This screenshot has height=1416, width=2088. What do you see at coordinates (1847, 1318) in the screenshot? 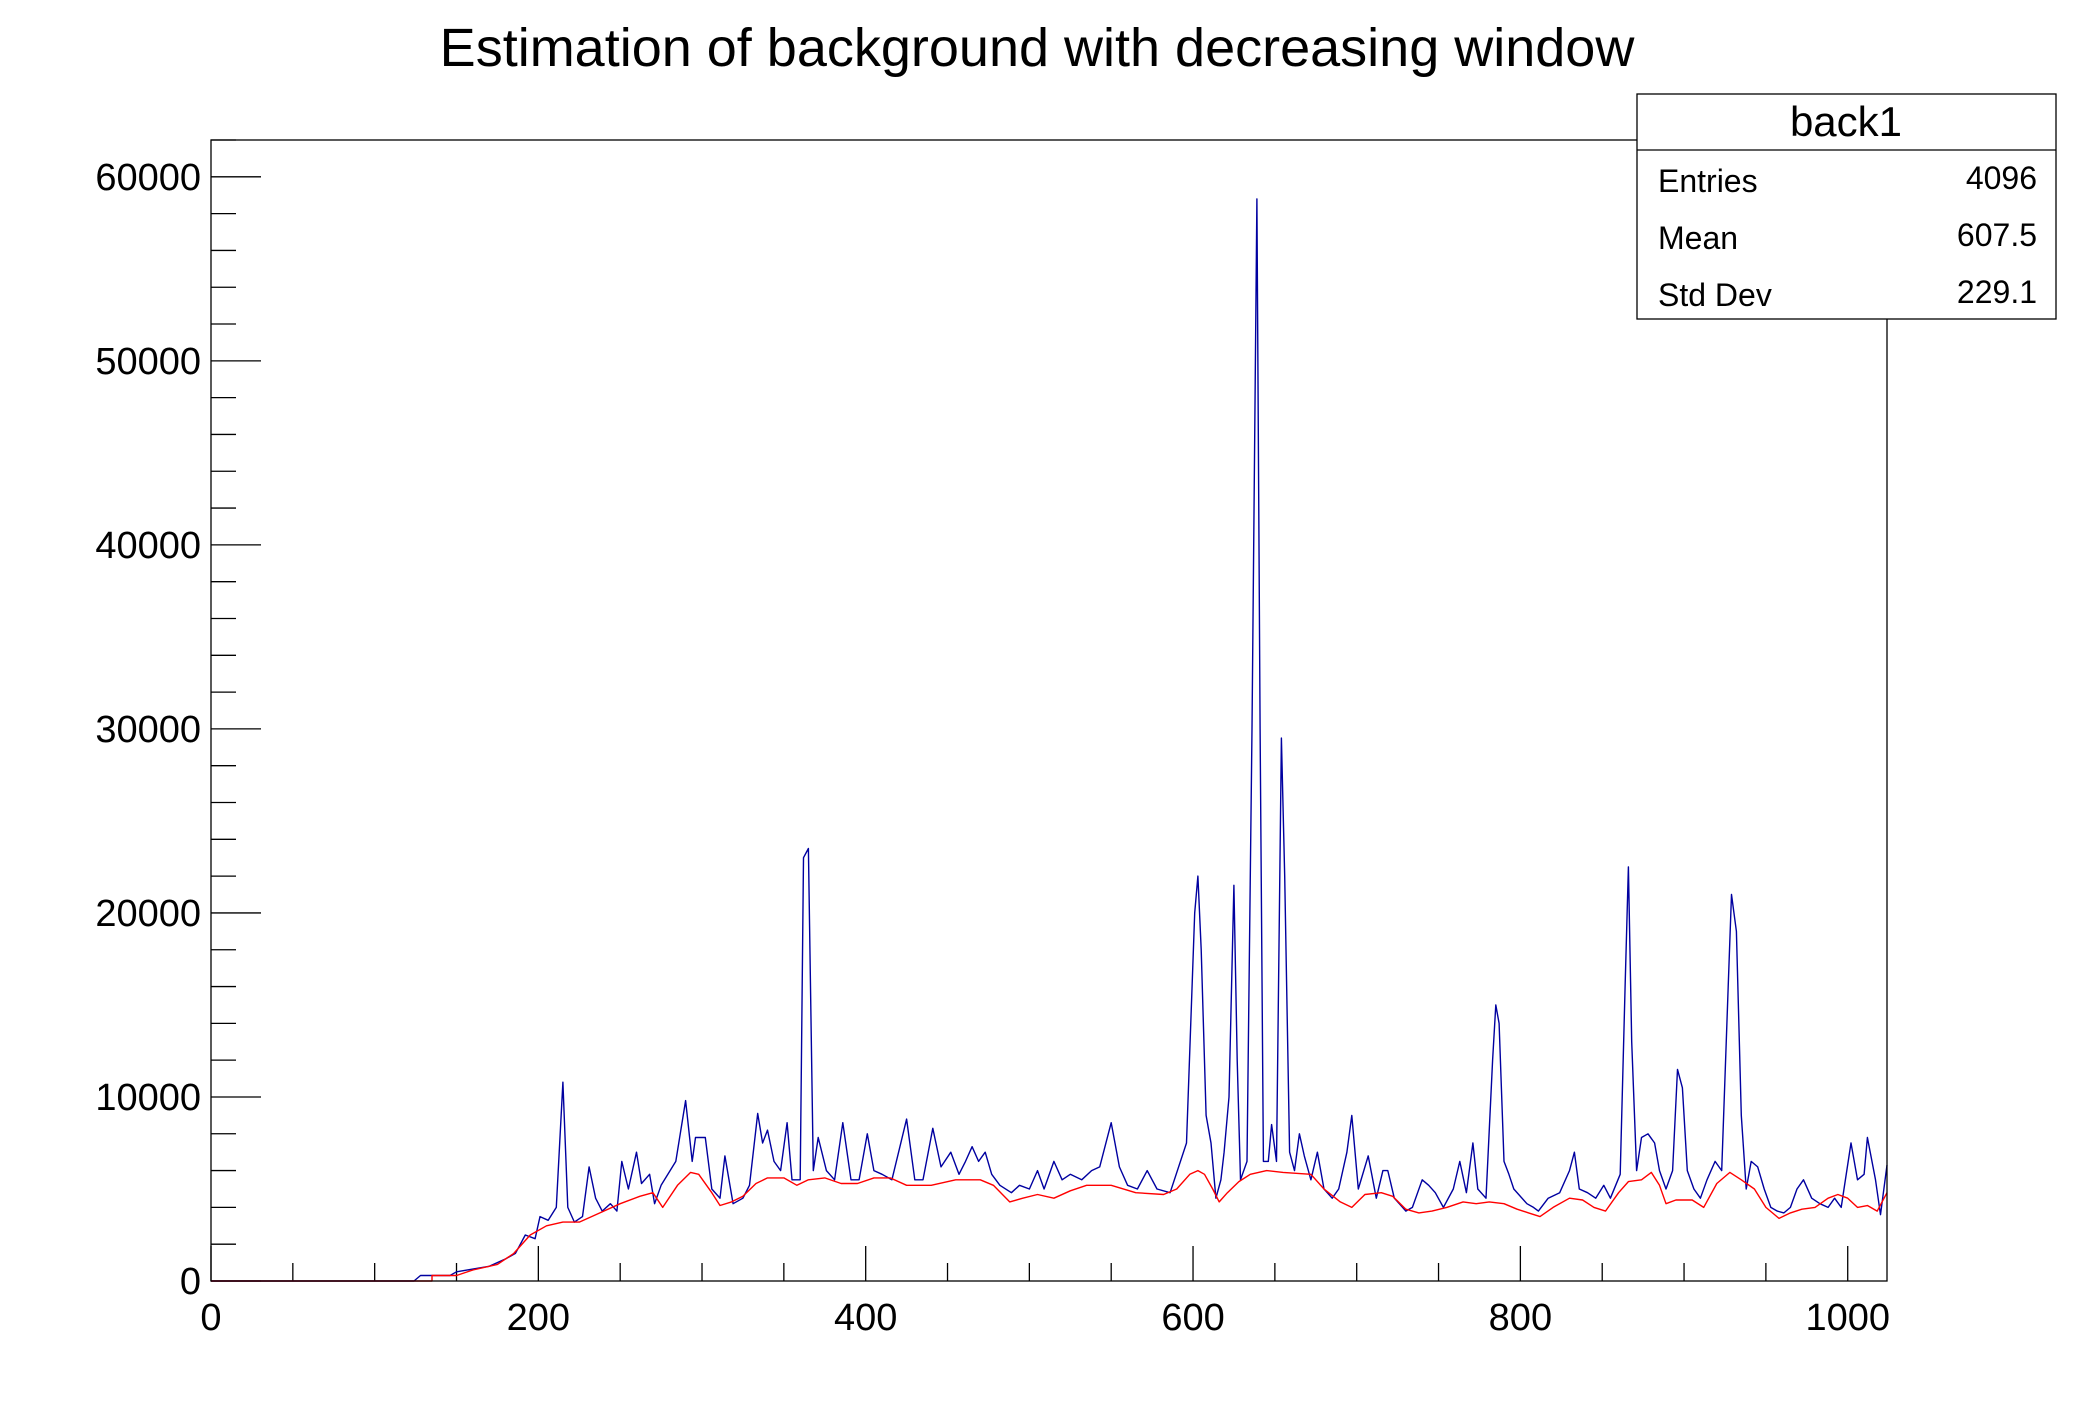
I see `x-tick-label: 1000` at bounding box center [1847, 1318].